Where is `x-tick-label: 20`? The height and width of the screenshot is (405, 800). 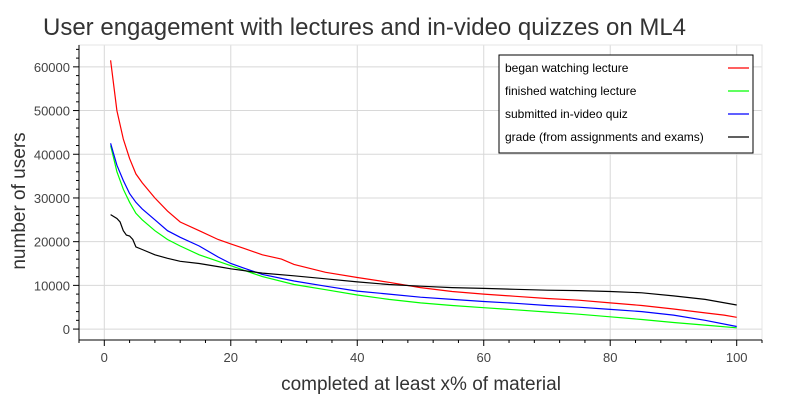 x-tick-label: 20 is located at coordinates (231, 357).